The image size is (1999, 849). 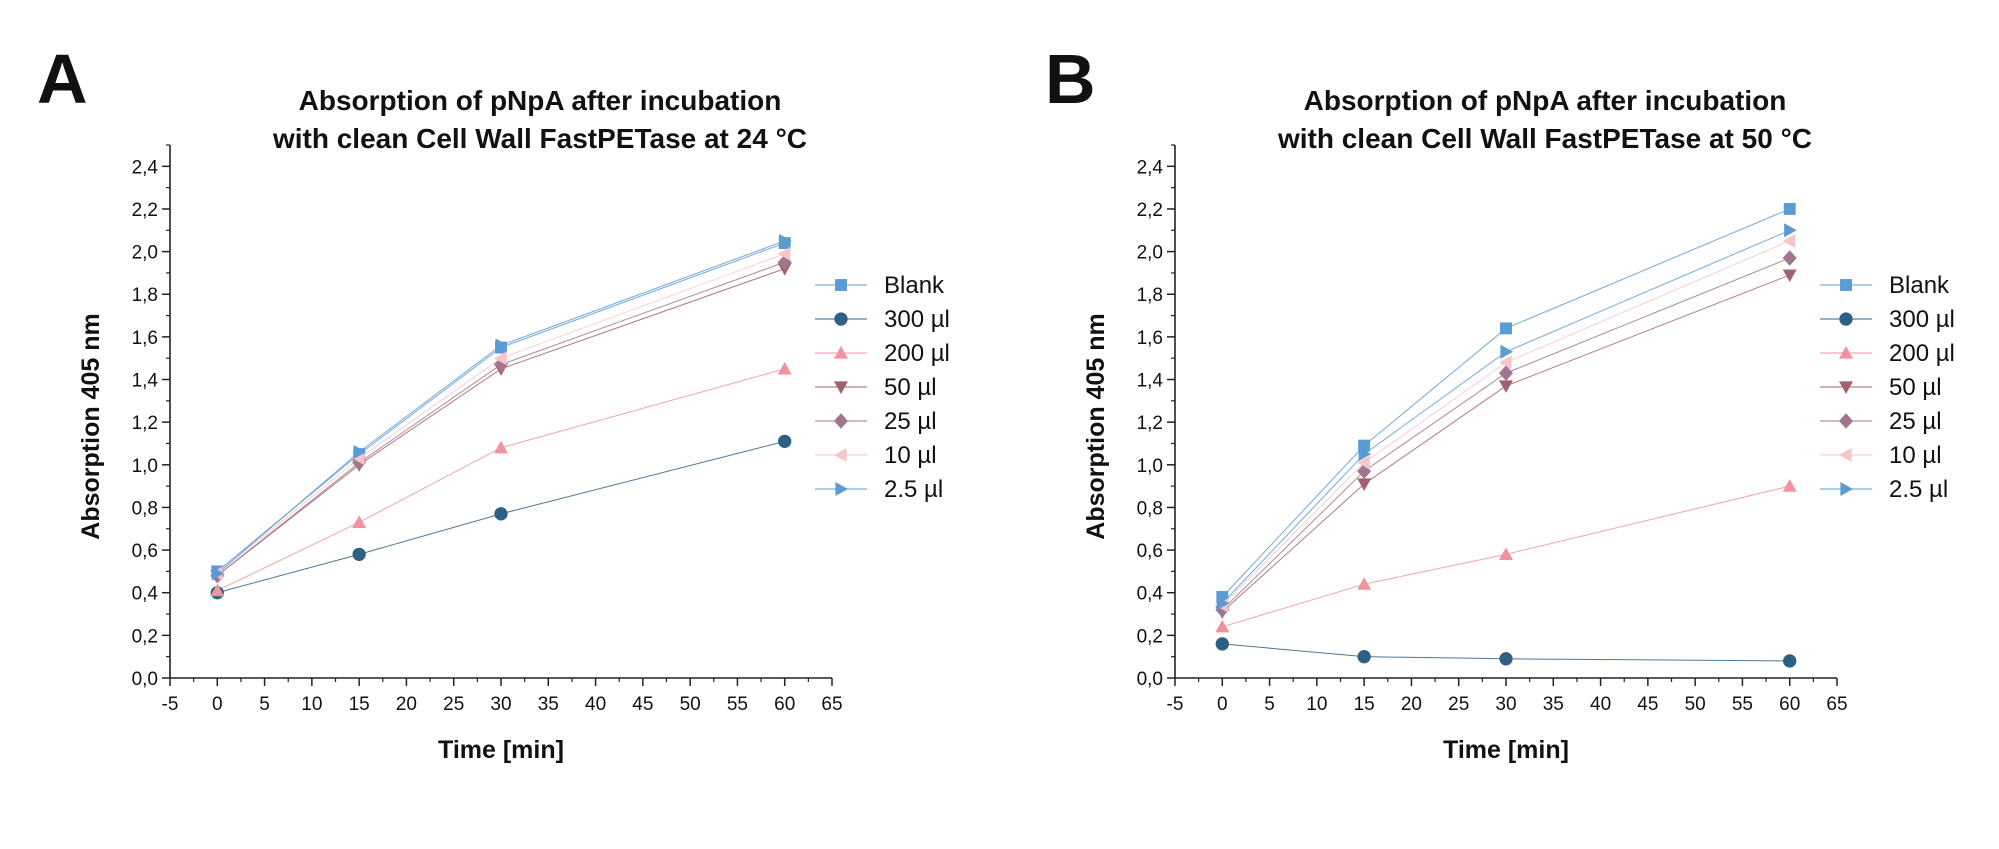 I want to click on chart-title-line-1: Absorption of pNpA after incubation, so click(x=540, y=100).